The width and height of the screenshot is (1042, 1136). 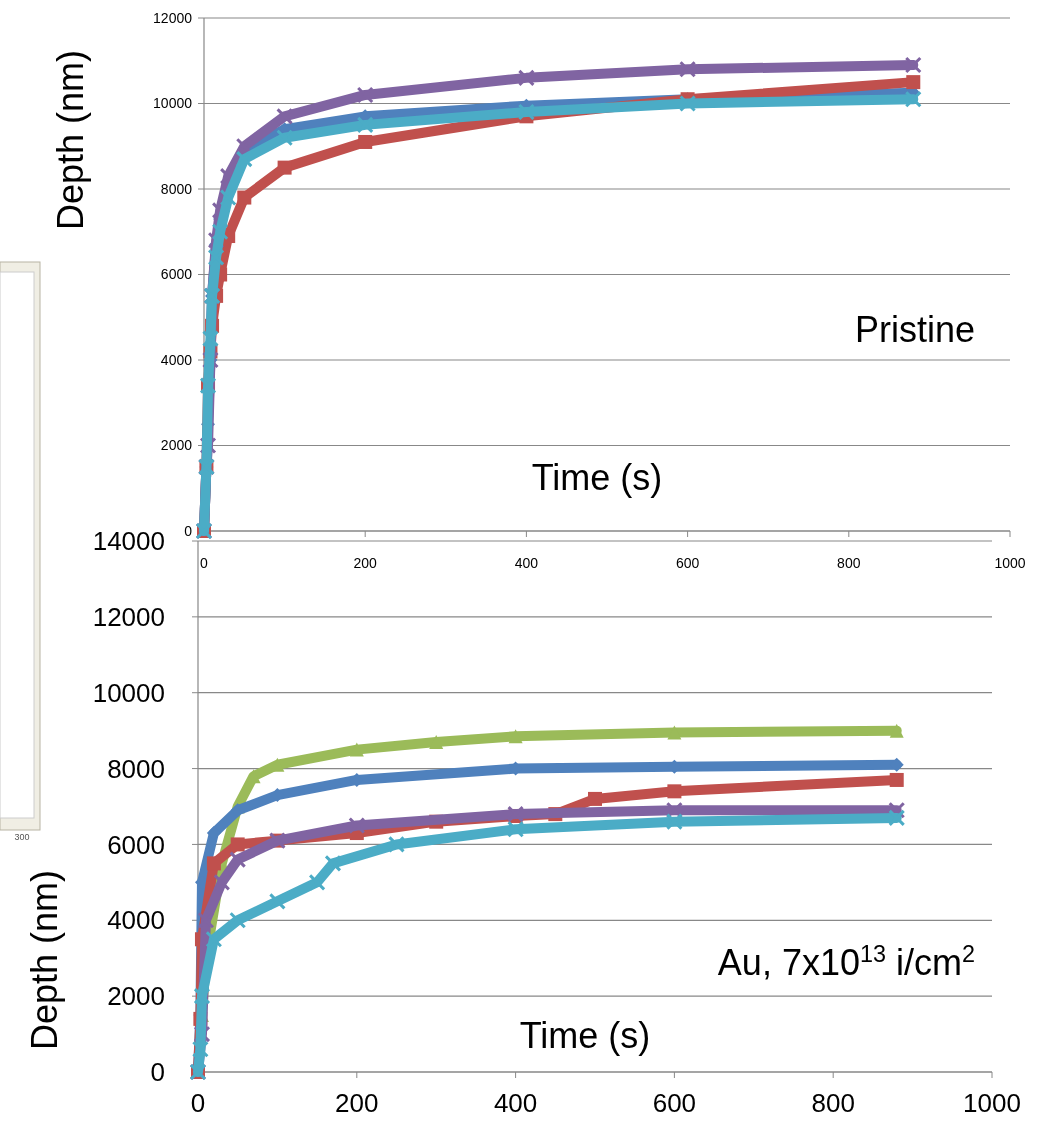 What do you see at coordinates (22, 837) in the screenshot?
I see `text: 300` at bounding box center [22, 837].